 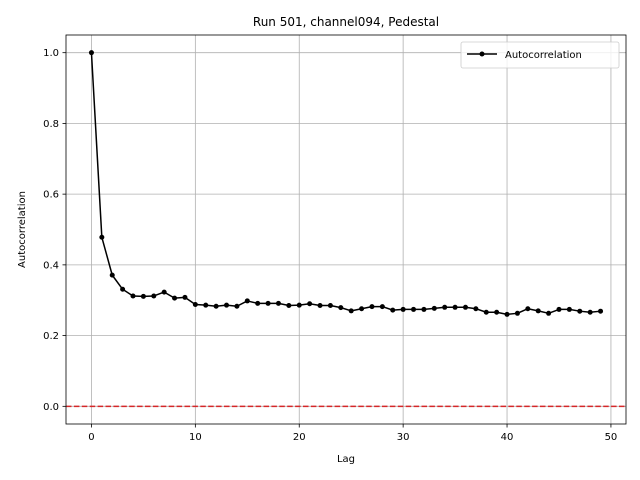 What do you see at coordinates (51, 53) in the screenshot?
I see `y-tick-label: 1.0` at bounding box center [51, 53].